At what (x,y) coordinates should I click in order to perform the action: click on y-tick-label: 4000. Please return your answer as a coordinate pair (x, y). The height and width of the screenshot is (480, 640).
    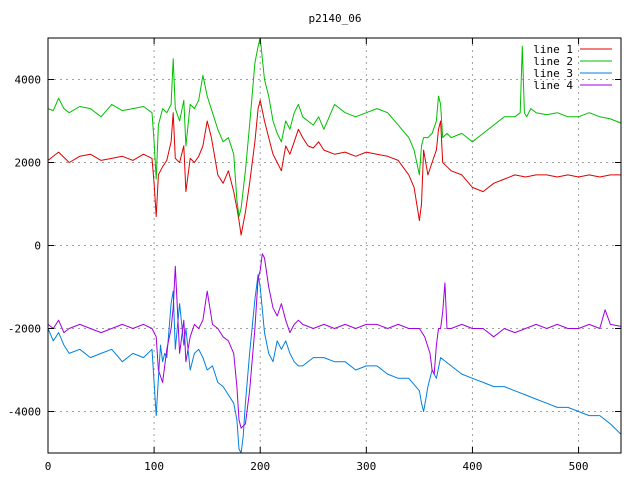
    Looking at the image, I should click on (28, 80).